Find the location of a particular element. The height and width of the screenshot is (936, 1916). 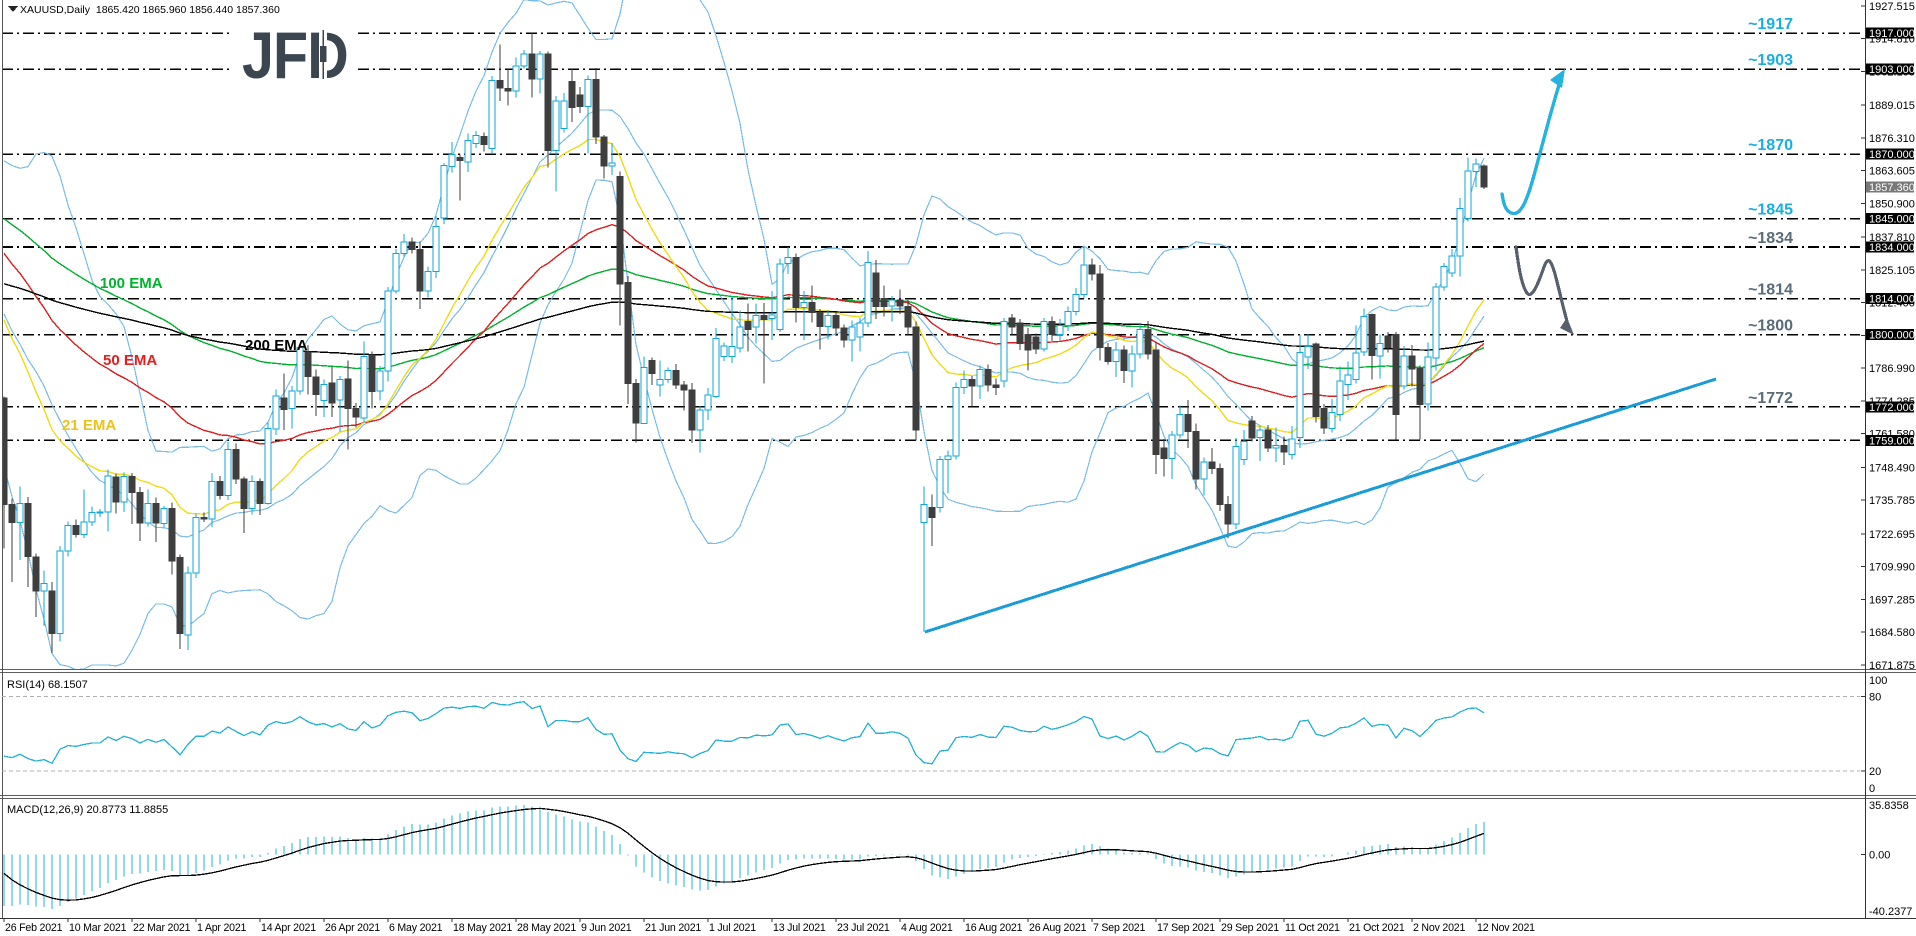

svg-text: RSI(14) 68.1507 is located at coordinates (47, 685).